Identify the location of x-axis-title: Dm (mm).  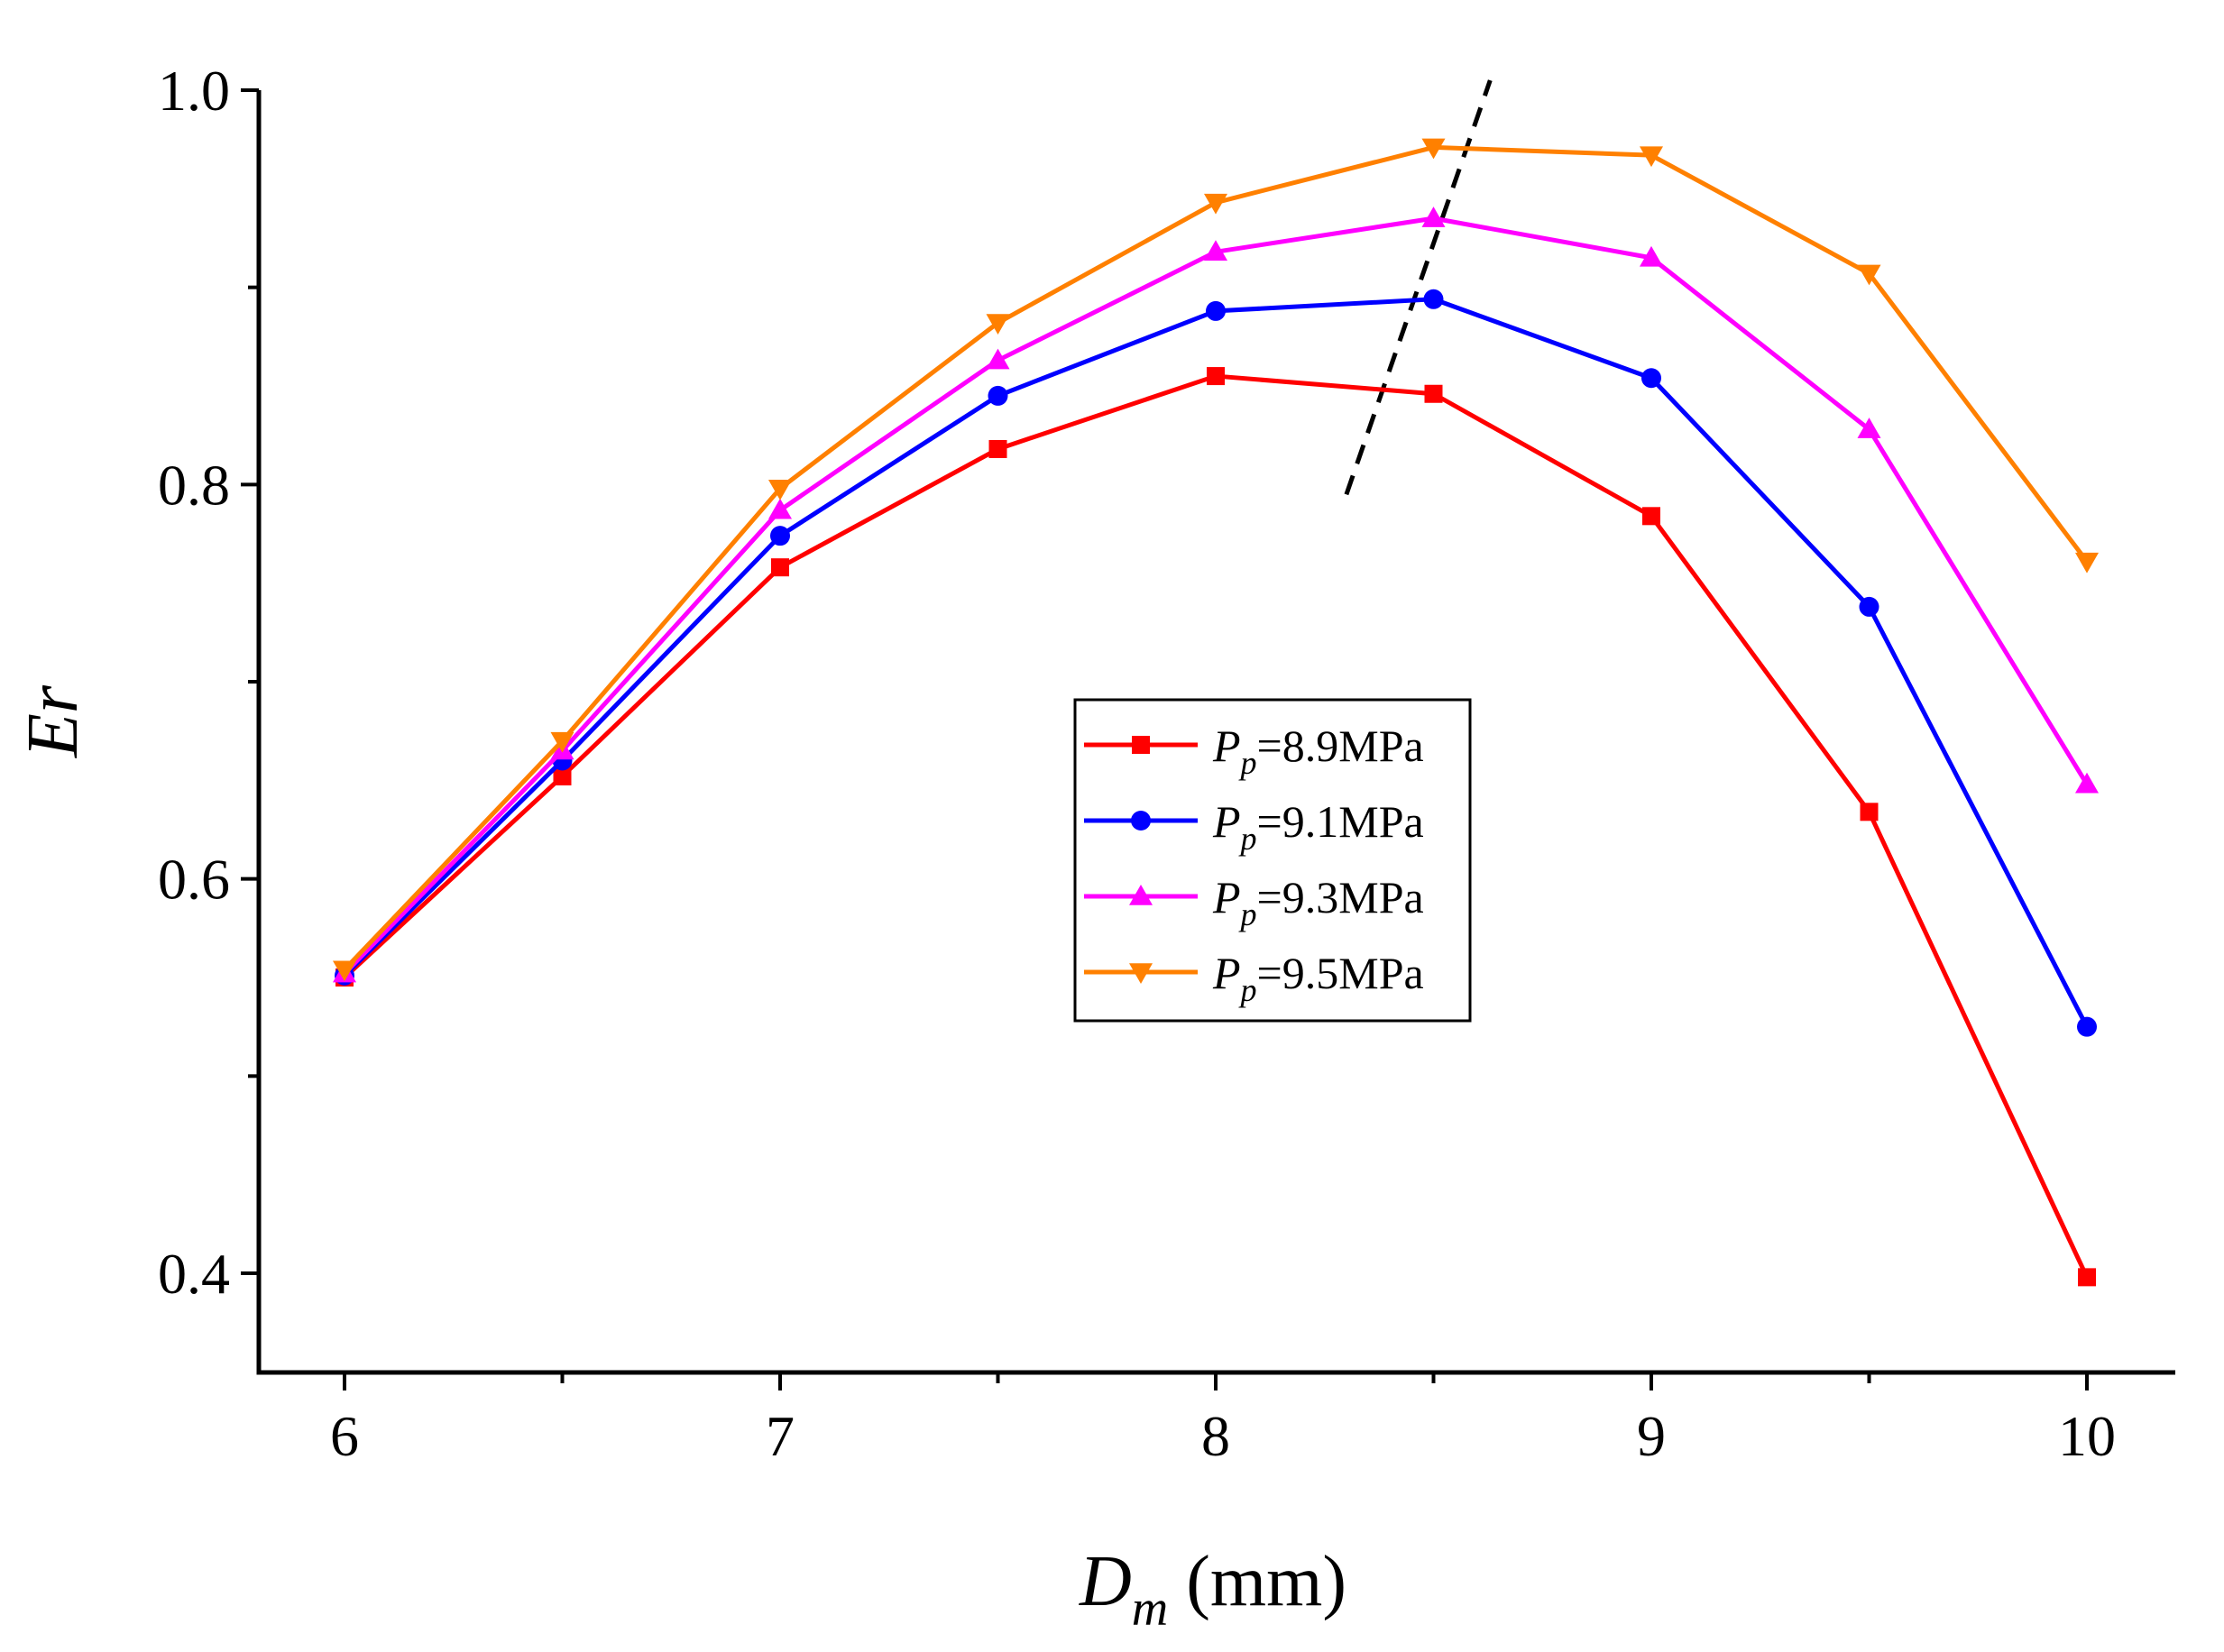
(1212, 1590).